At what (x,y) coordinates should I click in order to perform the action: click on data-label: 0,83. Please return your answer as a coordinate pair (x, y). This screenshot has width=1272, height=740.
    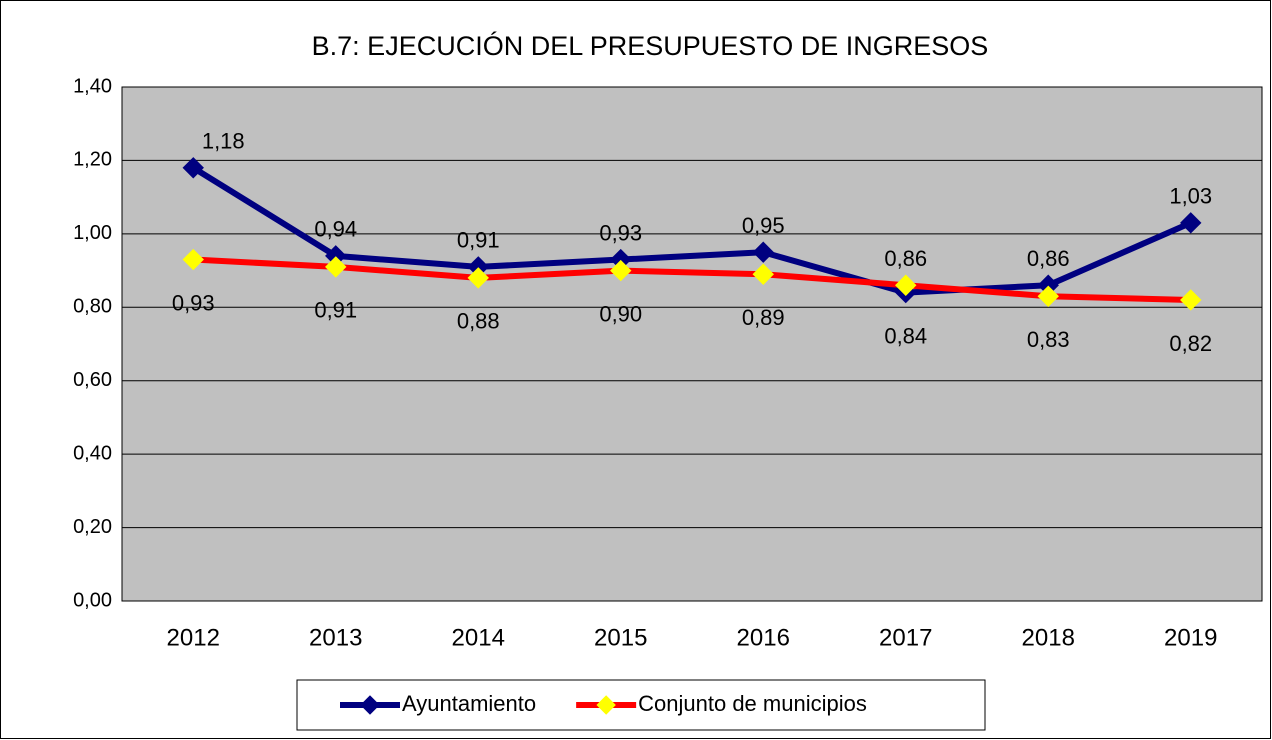
    Looking at the image, I should click on (1048, 339).